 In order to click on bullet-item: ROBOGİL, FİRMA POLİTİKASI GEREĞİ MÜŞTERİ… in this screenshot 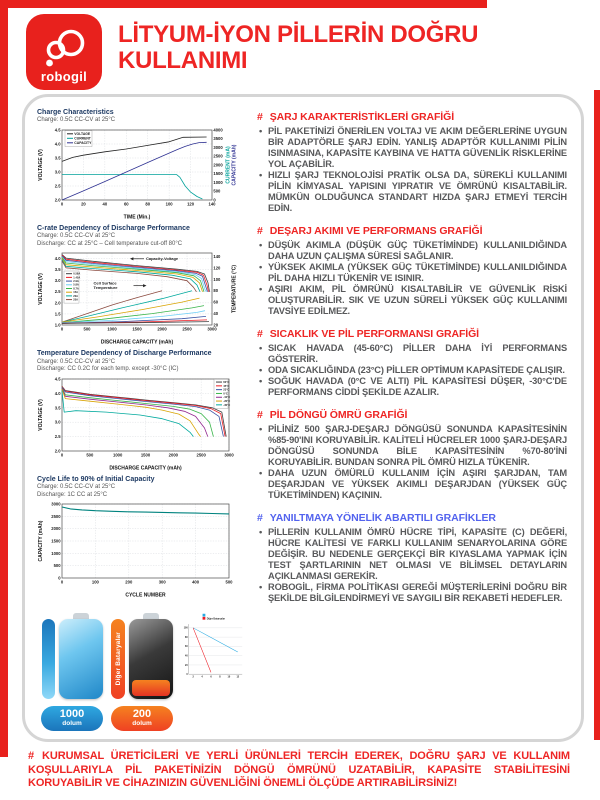, I will do `click(412, 593)`.